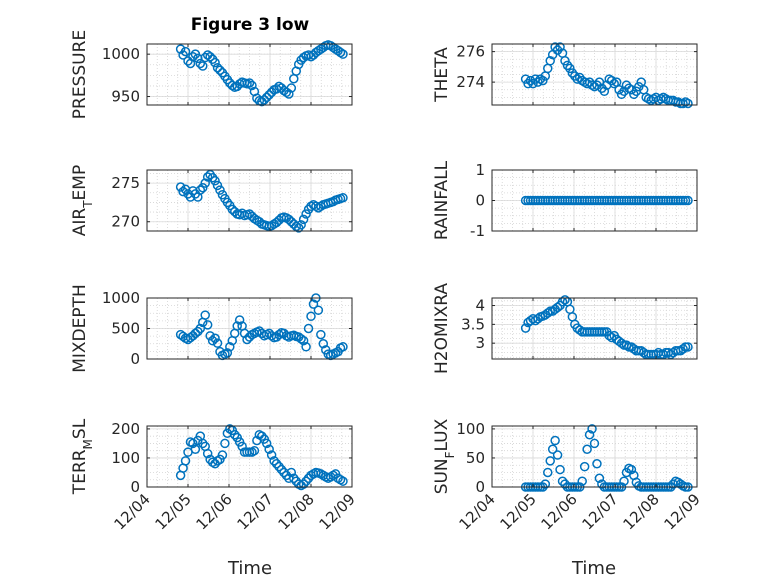 The width and height of the screenshot is (778, 583). What do you see at coordinates (565, 328) in the screenshot?
I see `panel-6: 33.54 H2OMIXRA` at bounding box center [565, 328].